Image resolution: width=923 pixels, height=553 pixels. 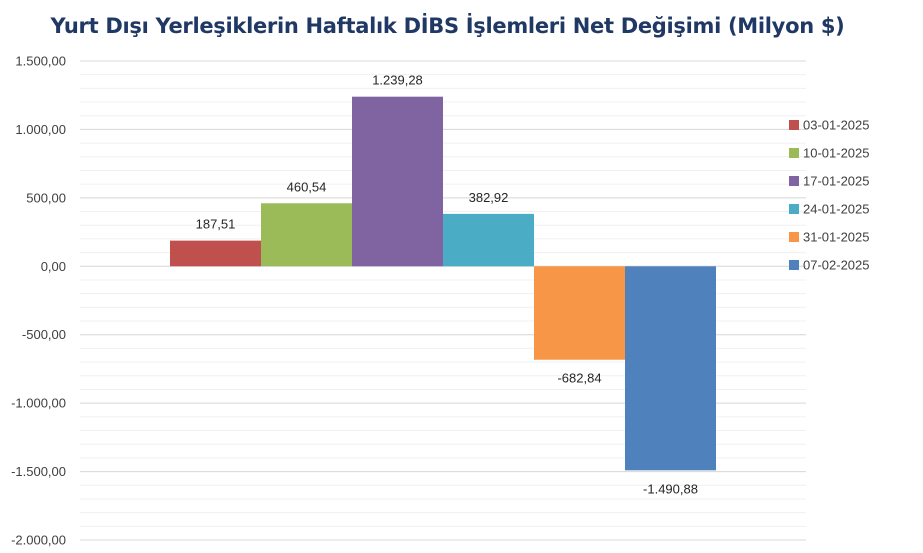 What do you see at coordinates (46, 197) in the screenshot?
I see `y-tick-label: 500,00` at bounding box center [46, 197].